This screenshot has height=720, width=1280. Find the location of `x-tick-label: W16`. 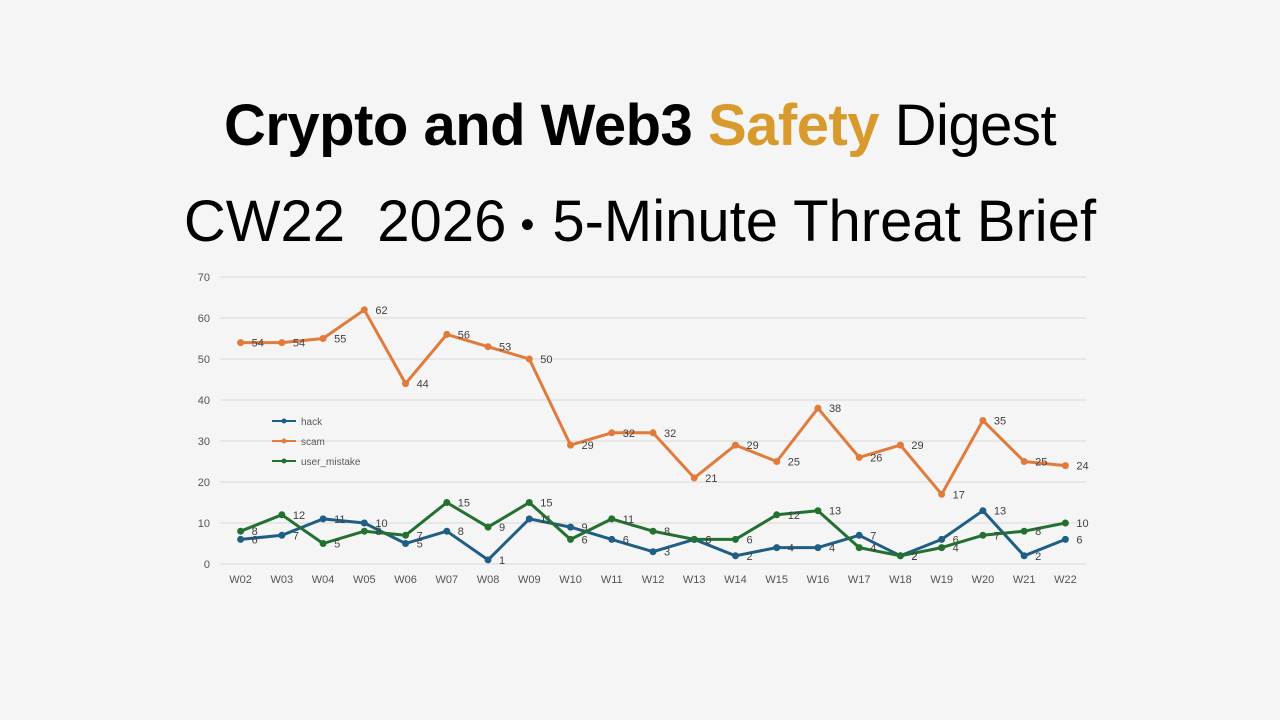

x-tick-label: W16 is located at coordinates (818, 580).